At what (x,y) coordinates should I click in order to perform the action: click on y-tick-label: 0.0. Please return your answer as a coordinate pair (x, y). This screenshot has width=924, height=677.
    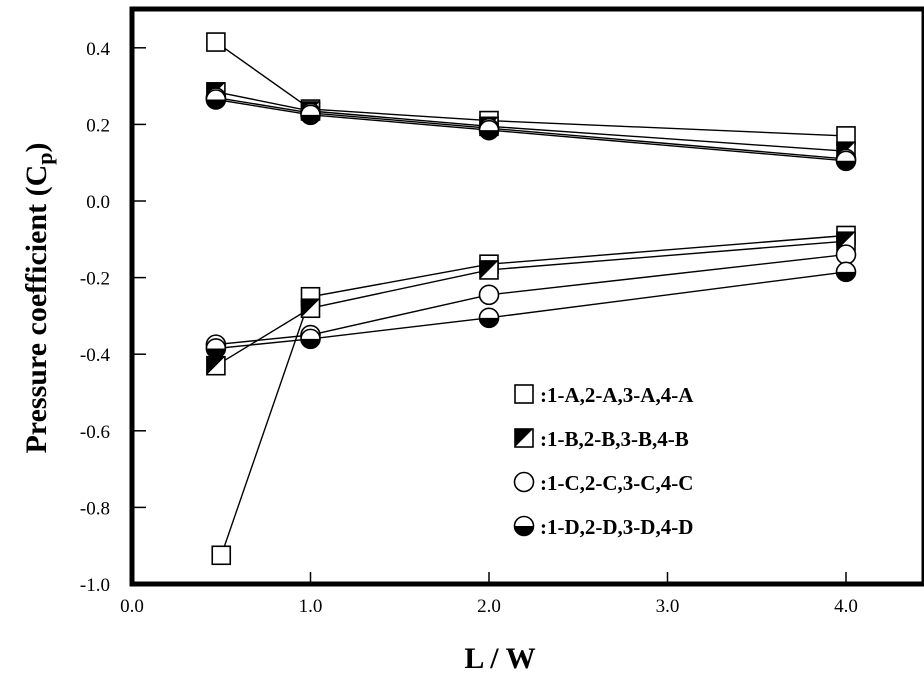
    Looking at the image, I should click on (98, 202).